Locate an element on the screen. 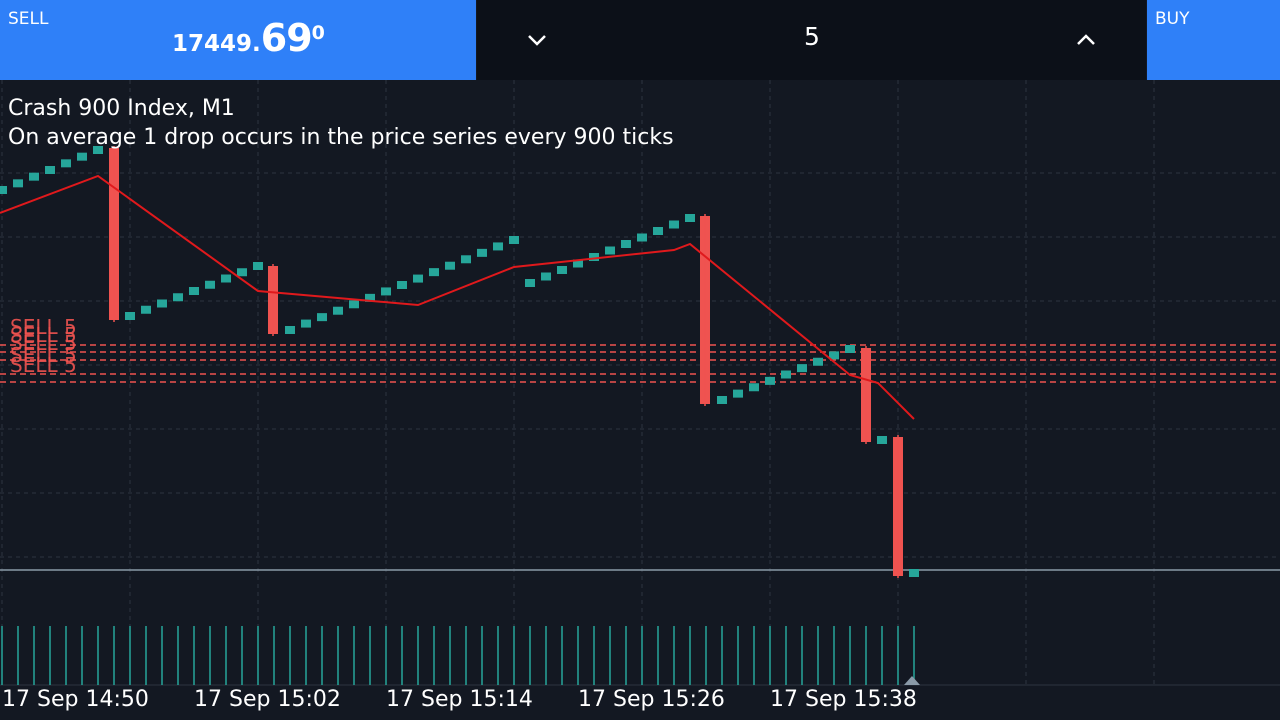 This screenshot has height=720, width=1280. volume-increase-button is located at coordinates (1086, 40).